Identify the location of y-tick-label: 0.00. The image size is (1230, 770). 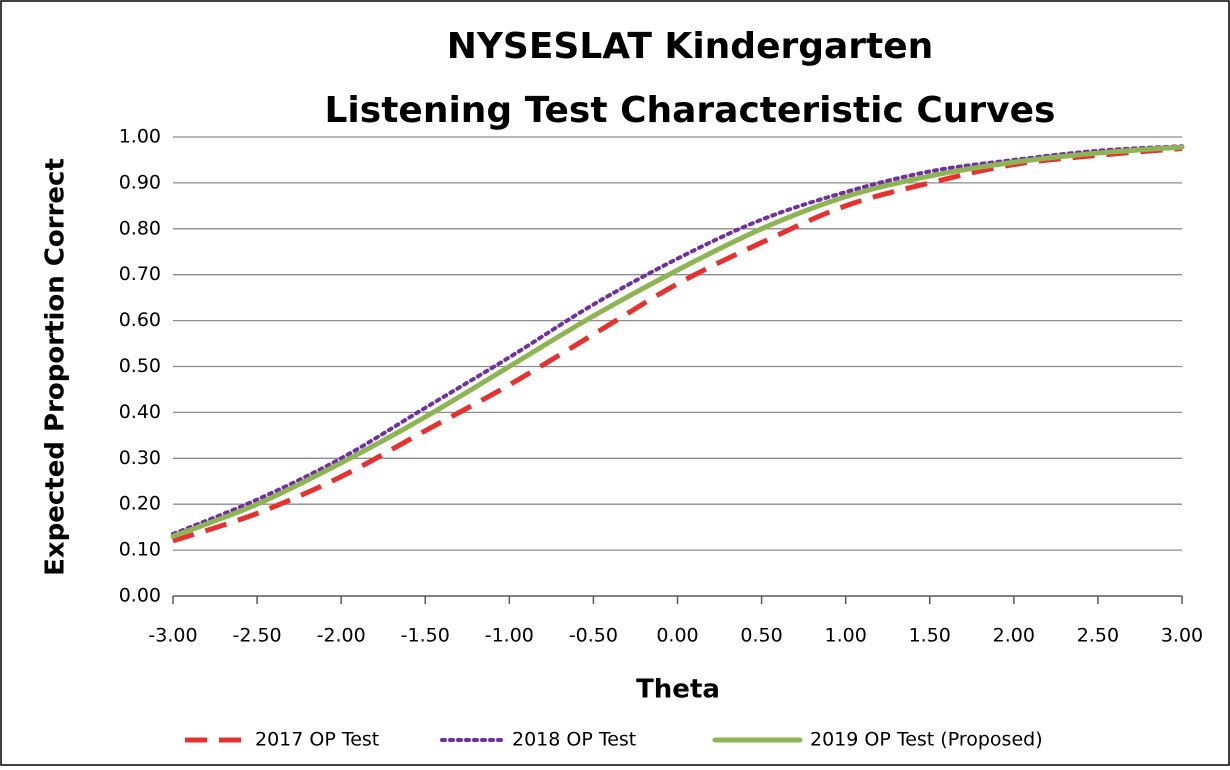
(140, 596).